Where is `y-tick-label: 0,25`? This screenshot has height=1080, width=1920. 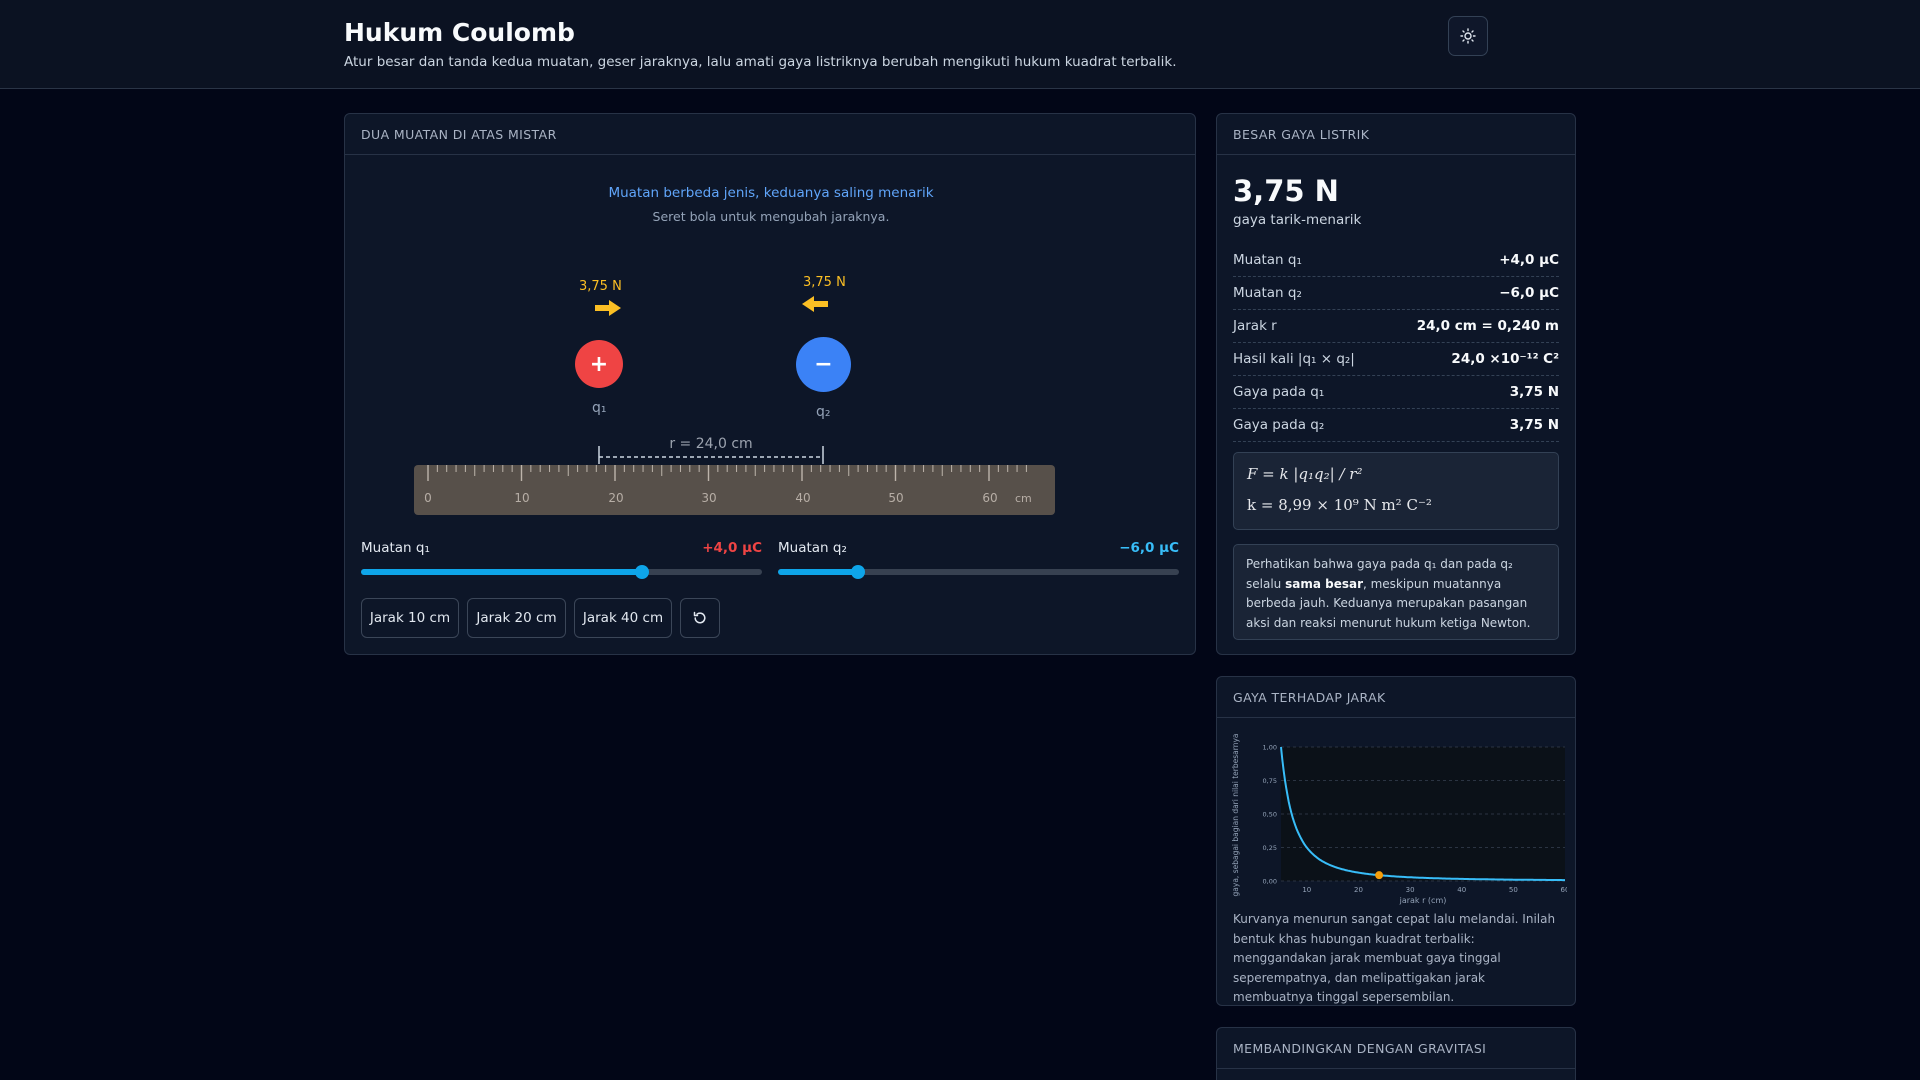
y-tick-label: 0,25 is located at coordinates (1270, 848).